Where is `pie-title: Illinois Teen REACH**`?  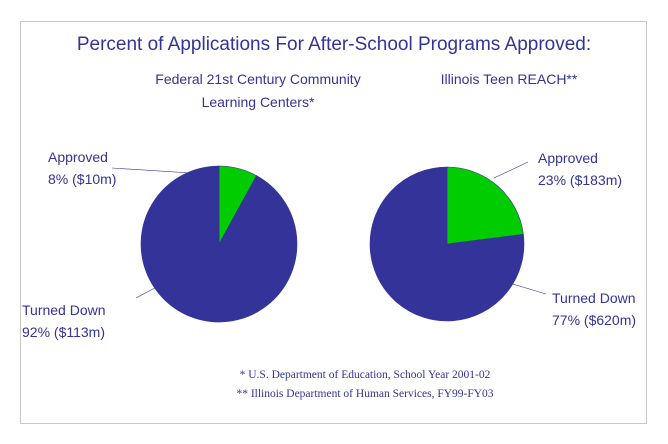
pie-title: Illinois Teen REACH** is located at coordinates (509, 79).